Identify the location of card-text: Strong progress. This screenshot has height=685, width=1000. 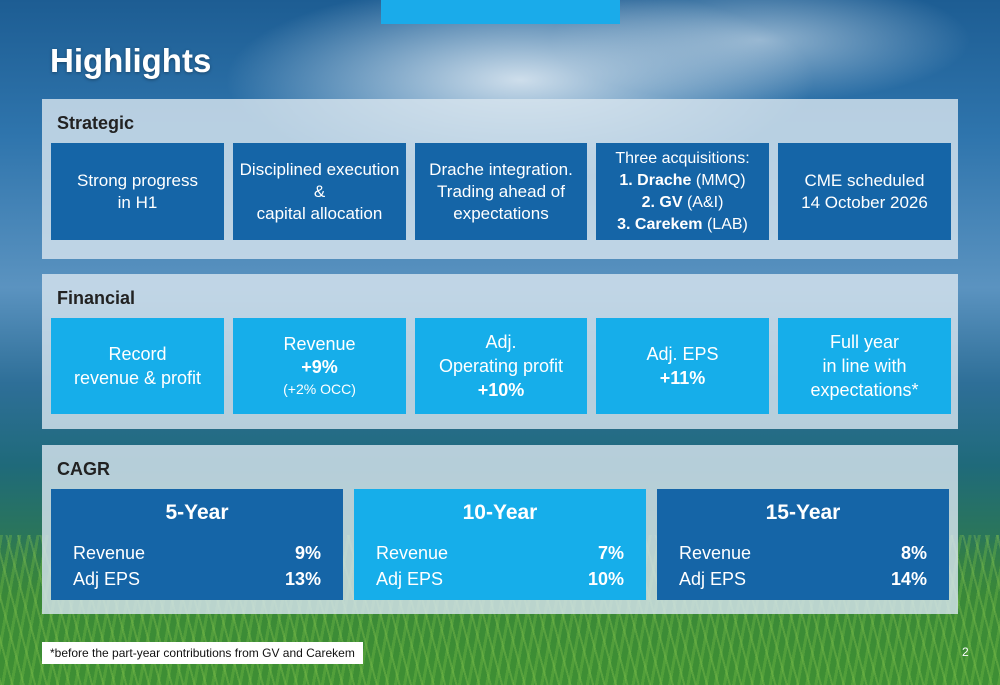
(137, 180).